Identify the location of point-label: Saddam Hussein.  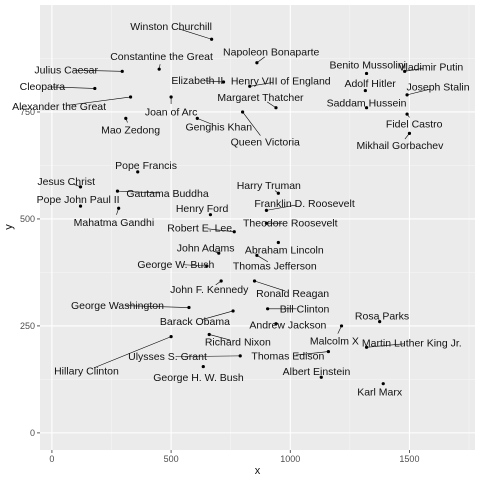
(367, 103).